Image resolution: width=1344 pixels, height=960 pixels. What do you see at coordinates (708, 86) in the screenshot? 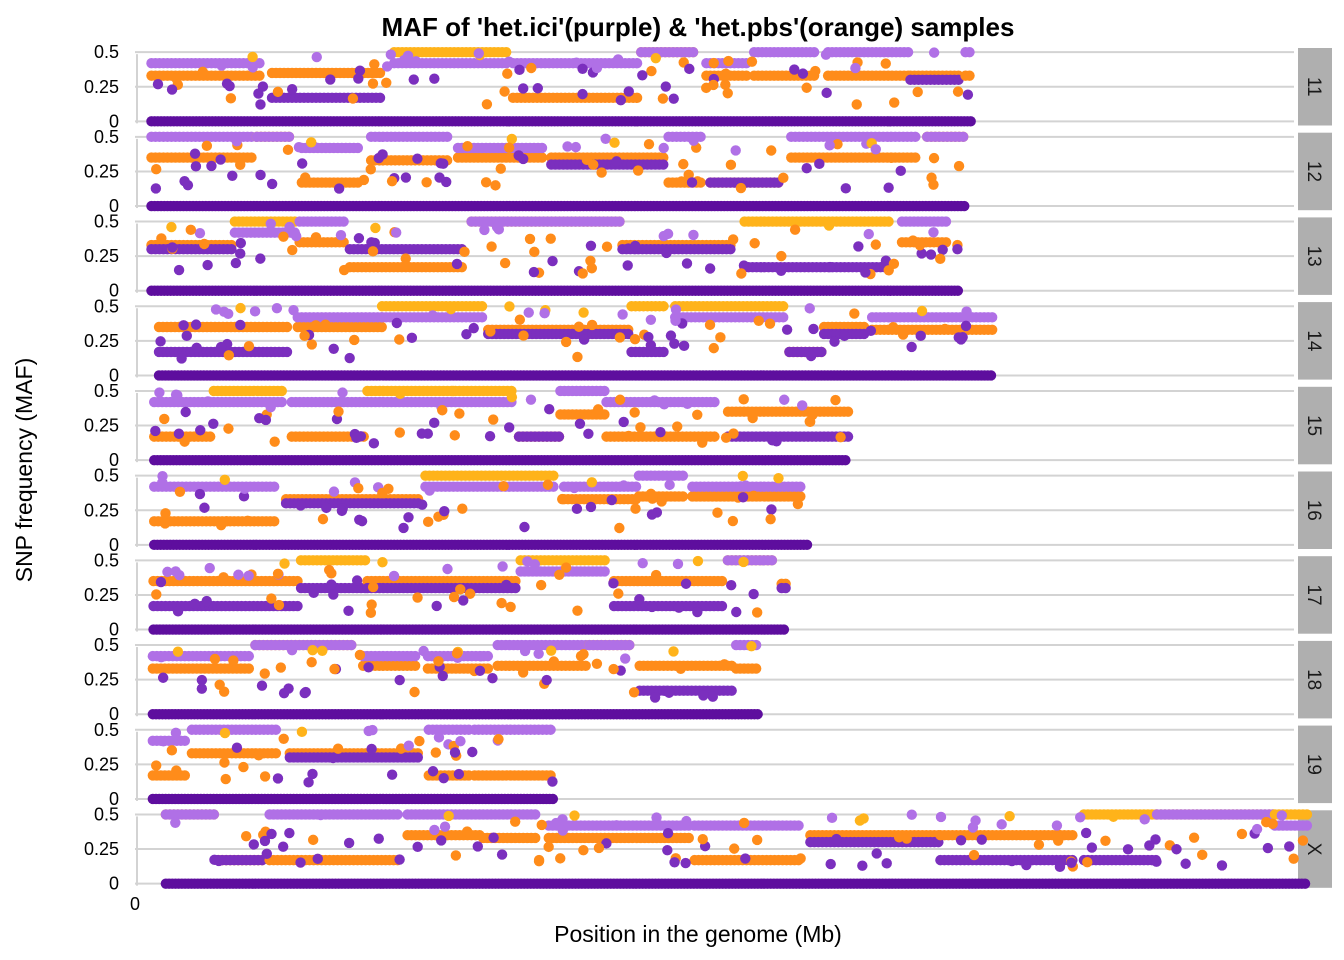
I see `facet-panel-11: 00.250.511` at bounding box center [708, 86].